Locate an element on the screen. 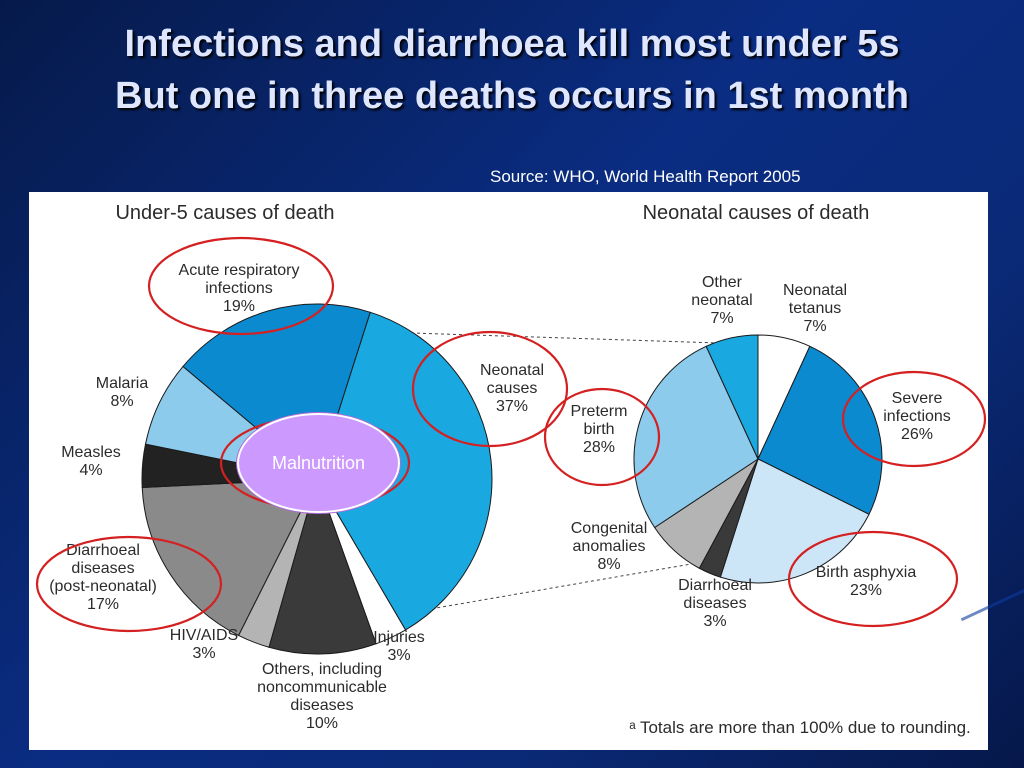 This screenshot has height=768, width=1024. connector-line-top is located at coordinates (565, 338).